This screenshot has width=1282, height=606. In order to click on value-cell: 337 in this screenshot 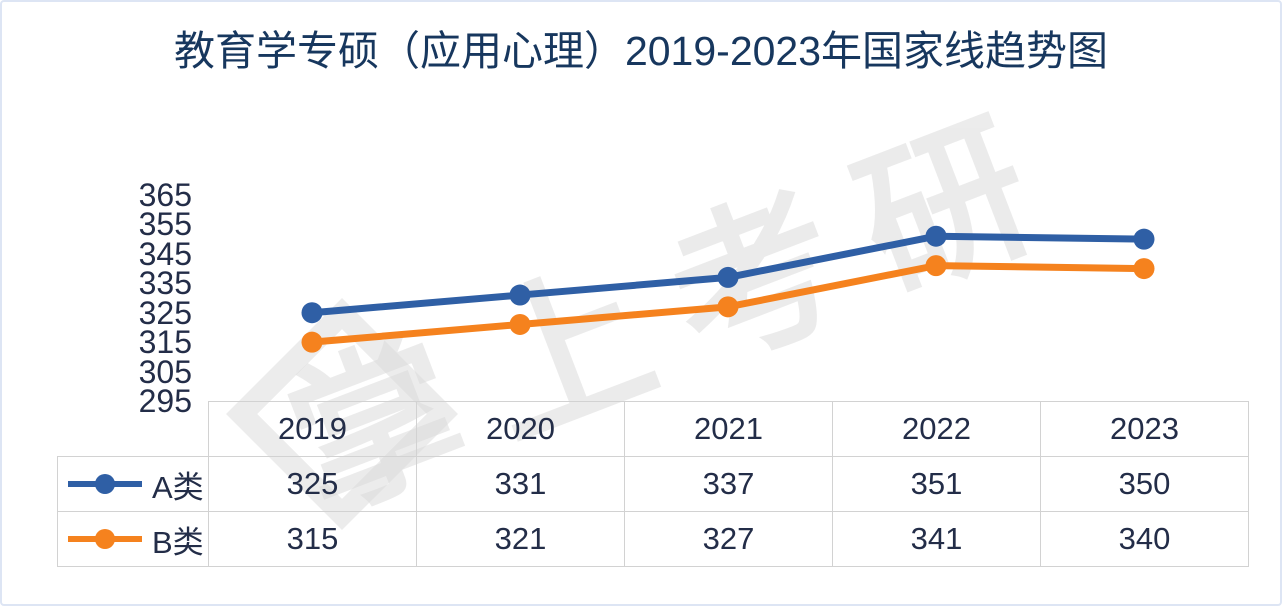, I will do `click(728, 484)`.